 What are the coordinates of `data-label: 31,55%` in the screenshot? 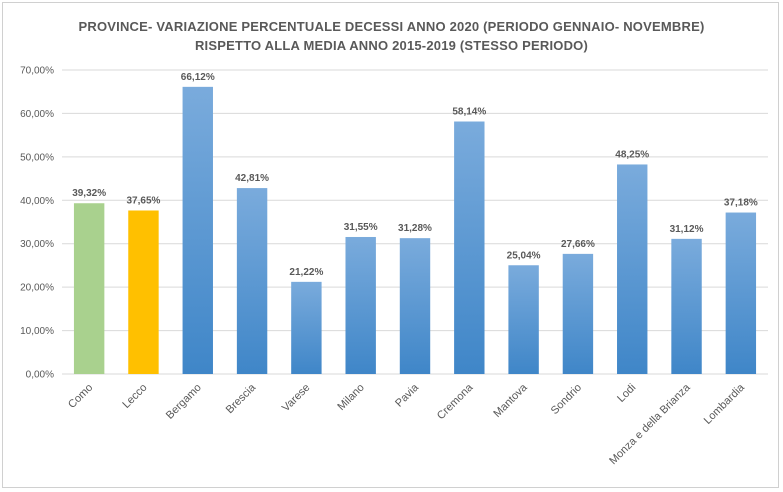 It's located at (361, 227).